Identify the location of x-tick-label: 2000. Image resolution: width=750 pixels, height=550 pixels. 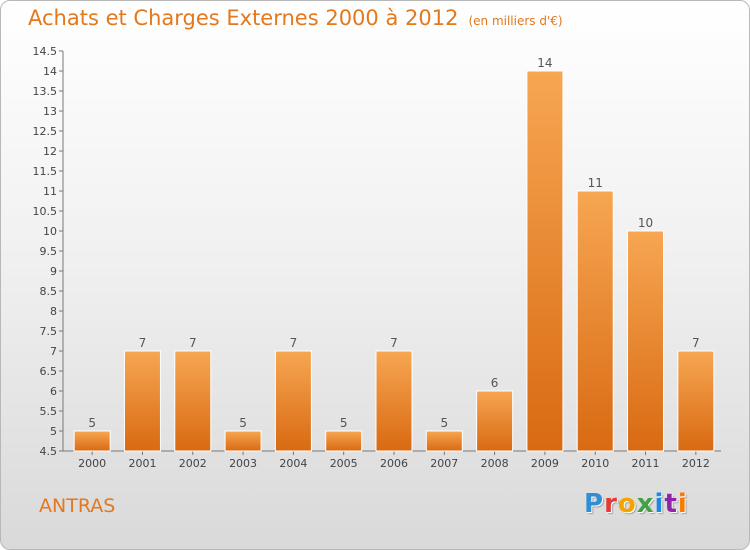
(92, 463).